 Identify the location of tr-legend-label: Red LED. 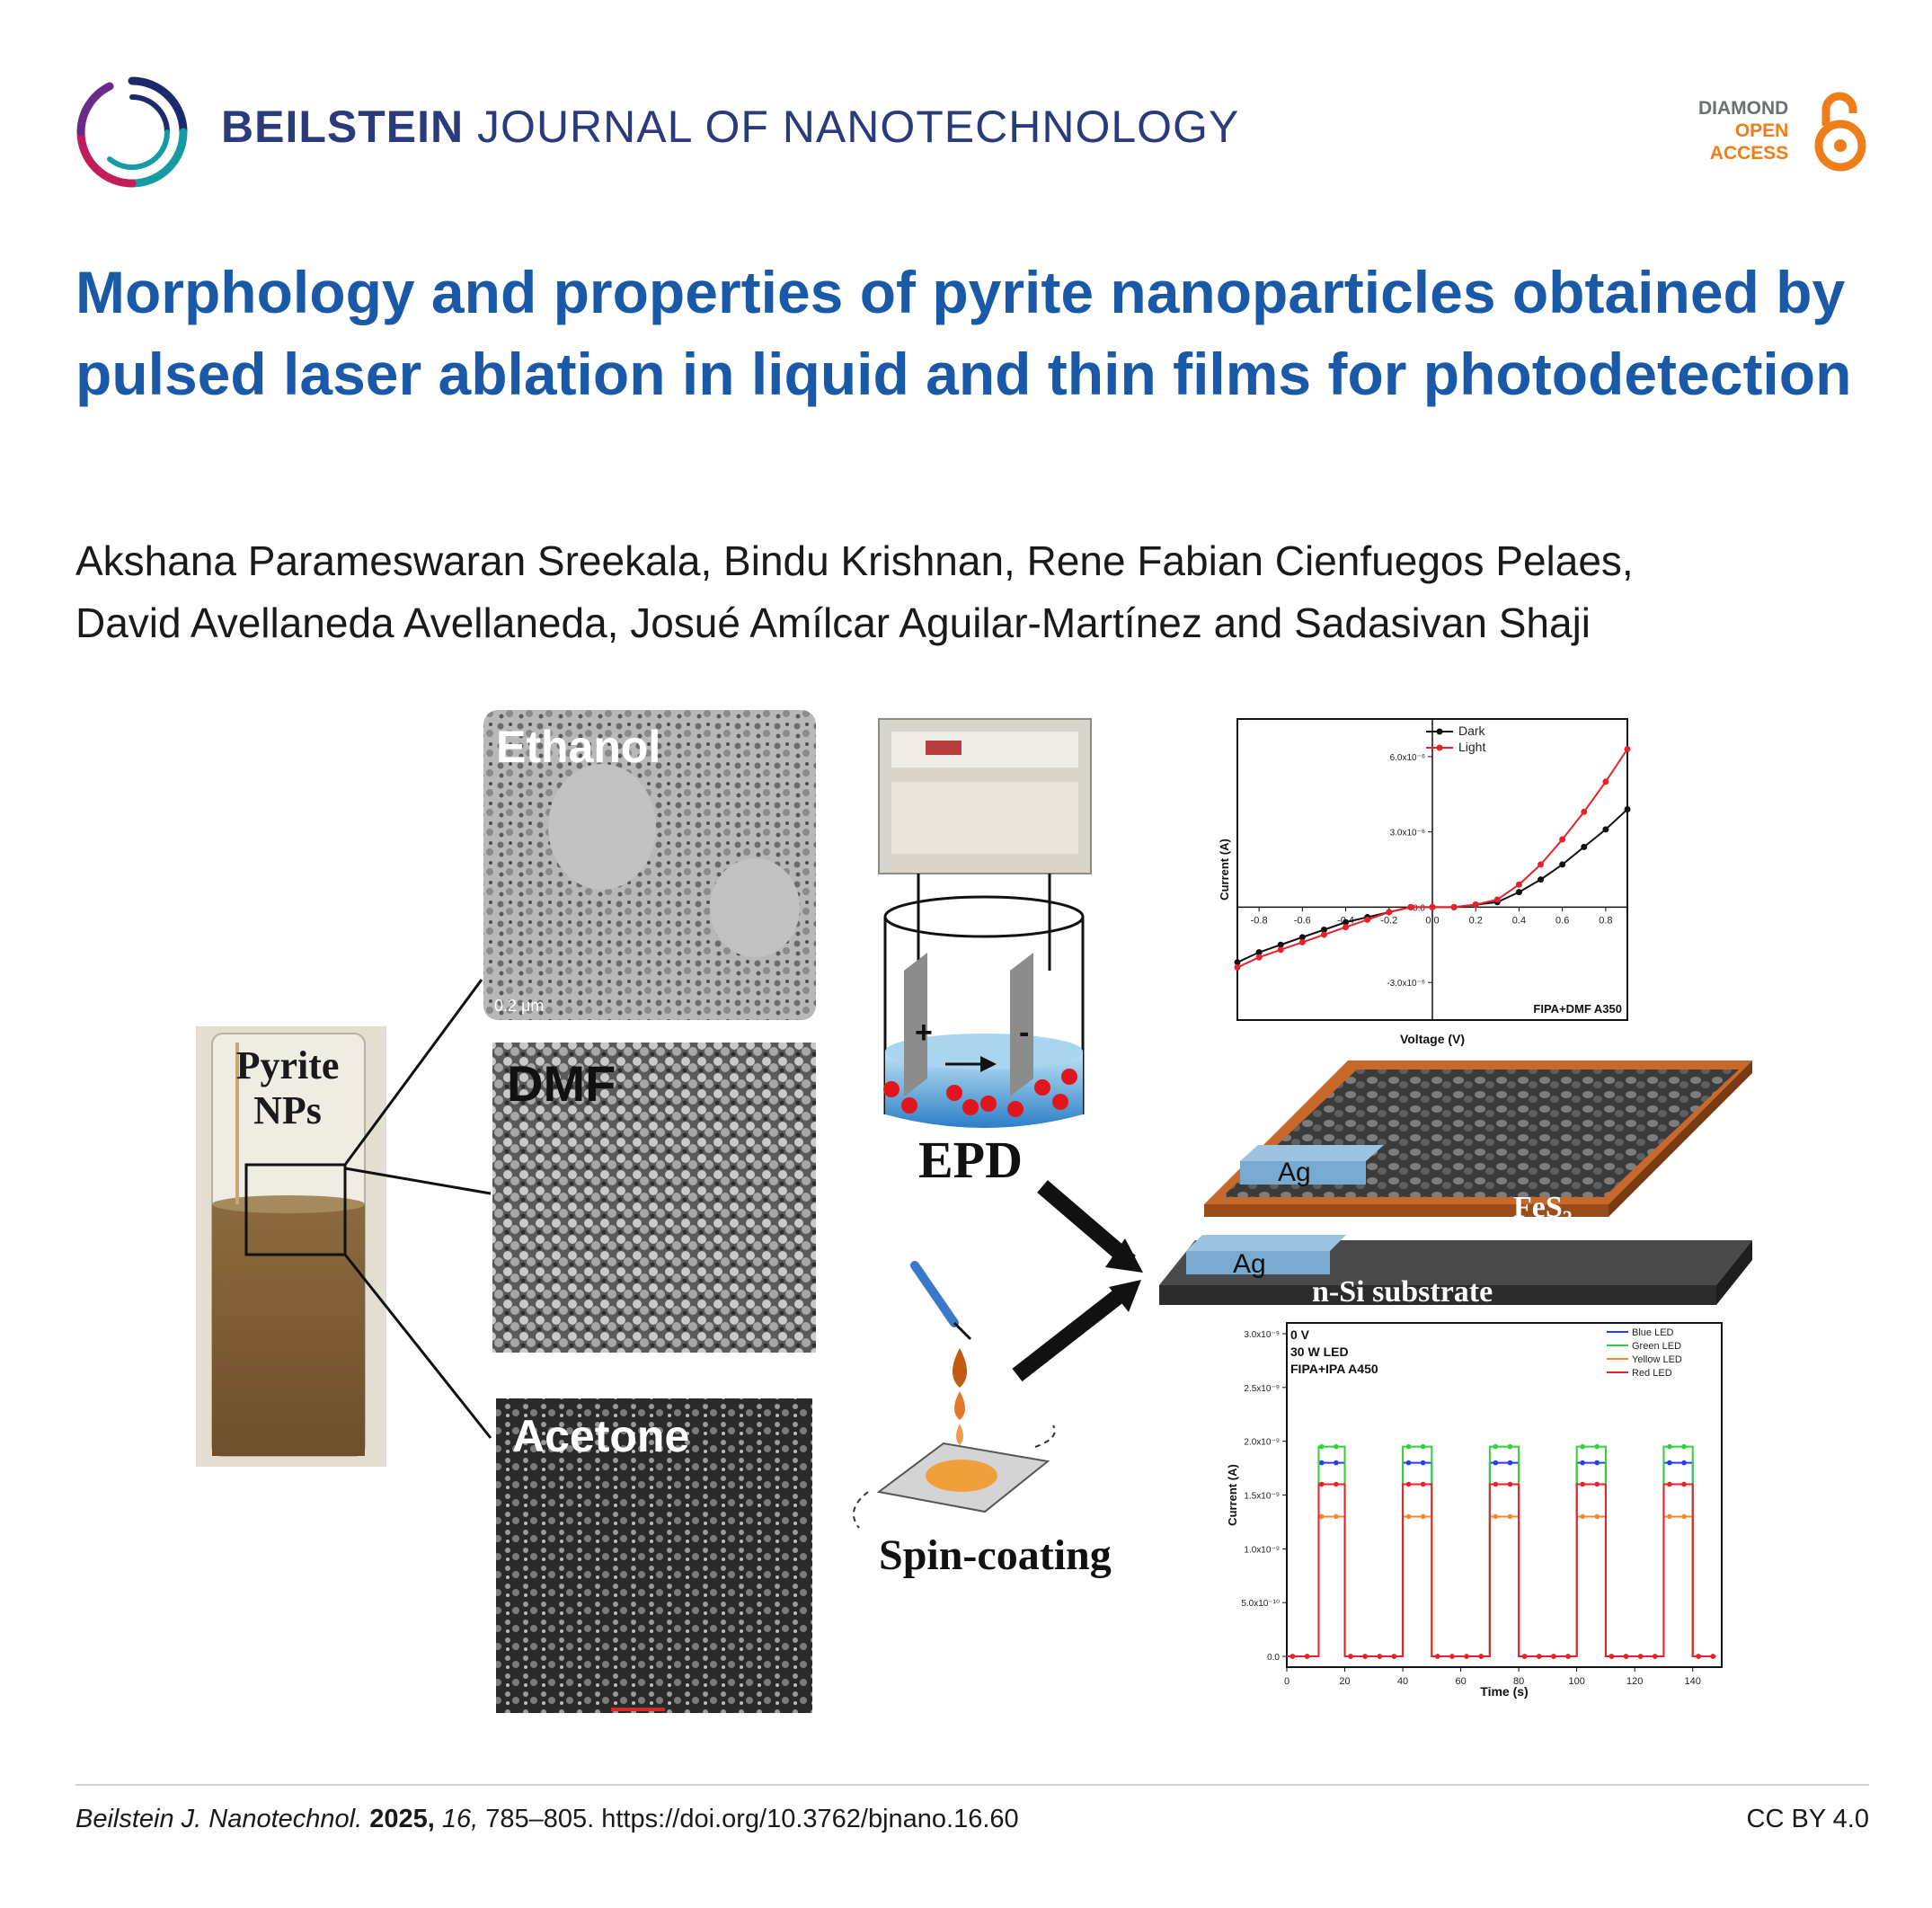
(1652, 1373).